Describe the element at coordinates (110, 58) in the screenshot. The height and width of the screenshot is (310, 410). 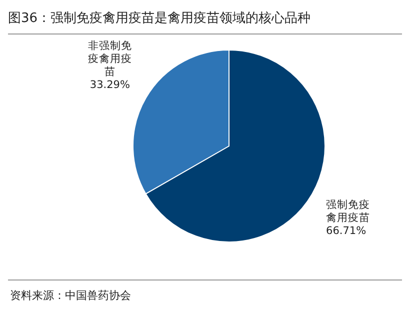
I see `slice-label: 非强制免疫禽用疫苗` at that location.